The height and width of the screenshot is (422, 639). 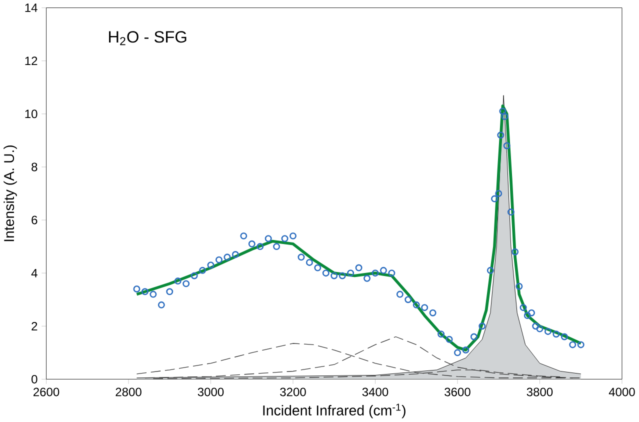 What do you see at coordinates (621, 392) in the screenshot?
I see `x-tick-label: 4000` at bounding box center [621, 392].